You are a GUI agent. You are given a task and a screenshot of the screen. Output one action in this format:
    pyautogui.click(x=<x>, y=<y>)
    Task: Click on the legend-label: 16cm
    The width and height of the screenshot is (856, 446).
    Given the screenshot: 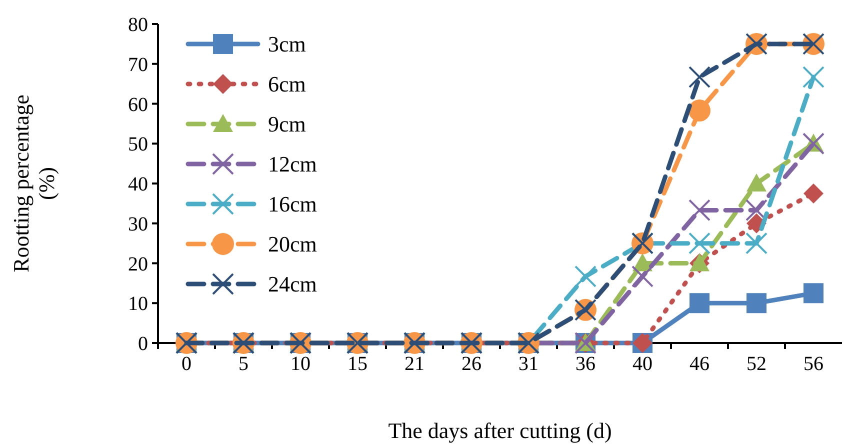 What is the action you would take?
    pyautogui.click(x=292, y=204)
    